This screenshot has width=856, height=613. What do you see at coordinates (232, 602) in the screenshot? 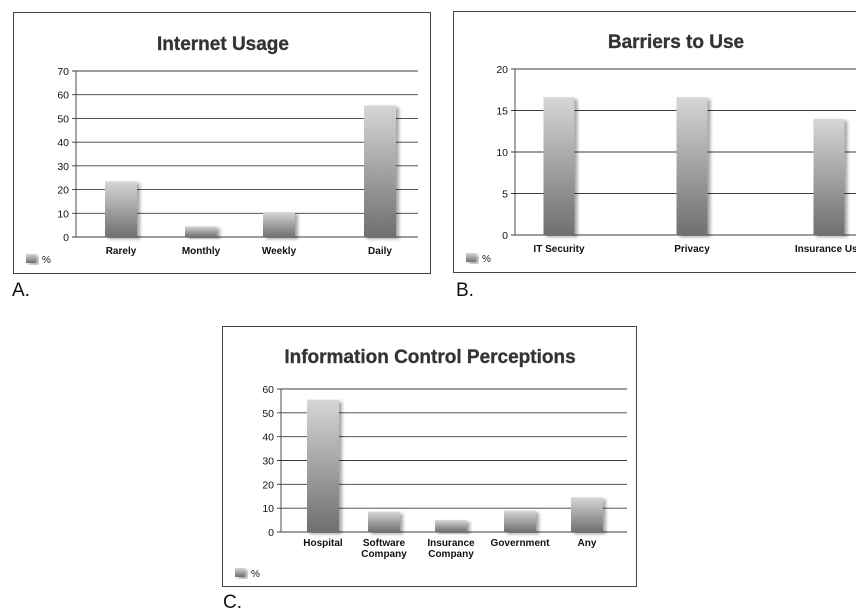
I see `panel-label-c: C.` at bounding box center [232, 602].